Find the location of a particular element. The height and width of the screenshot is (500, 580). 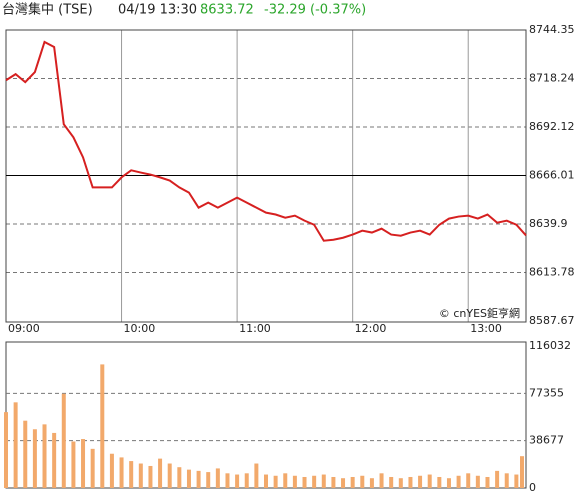

y-tick-label: 116032 is located at coordinates (550, 345).